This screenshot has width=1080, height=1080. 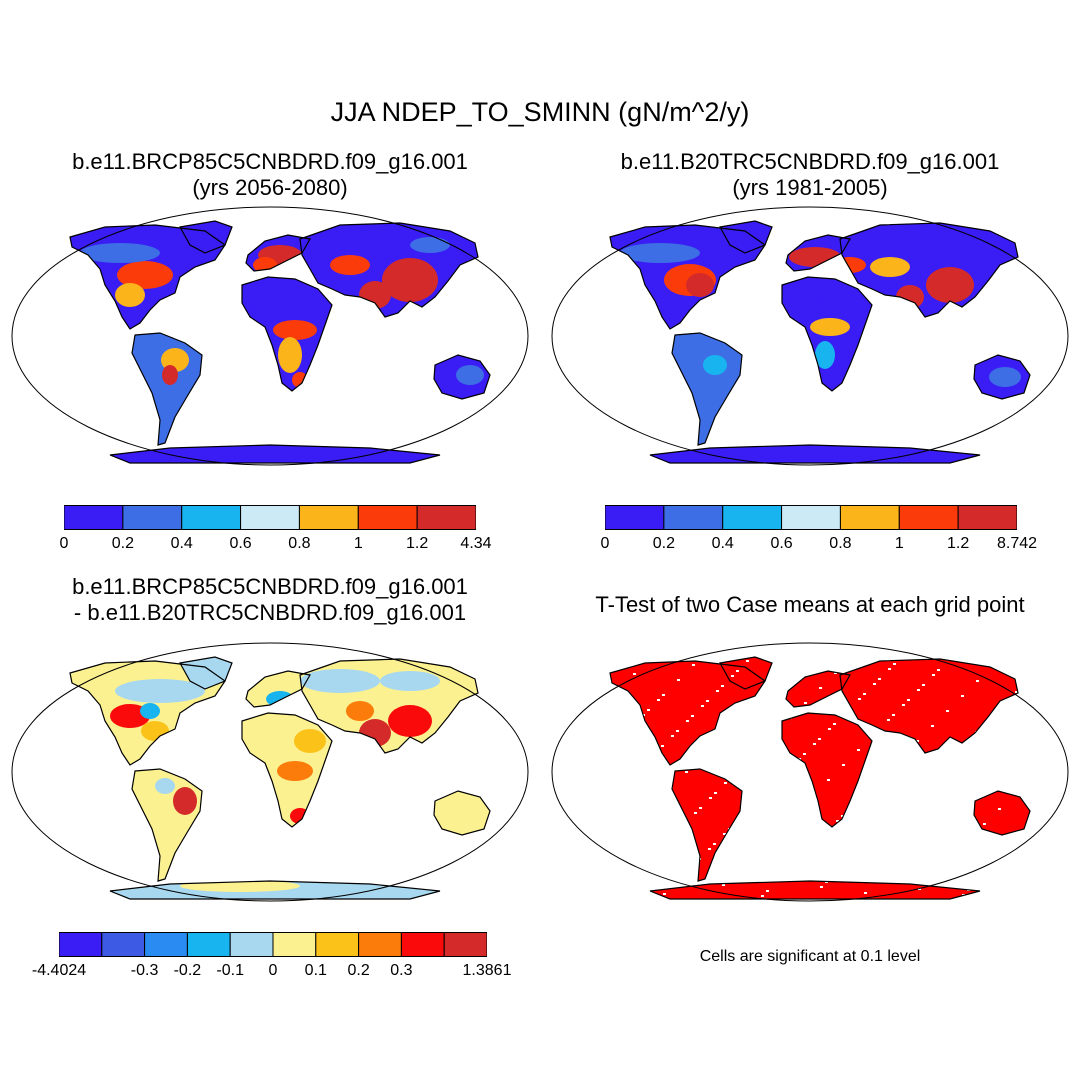 What do you see at coordinates (605, 543) in the screenshot?
I see `colorbar-tick-label: 0` at bounding box center [605, 543].